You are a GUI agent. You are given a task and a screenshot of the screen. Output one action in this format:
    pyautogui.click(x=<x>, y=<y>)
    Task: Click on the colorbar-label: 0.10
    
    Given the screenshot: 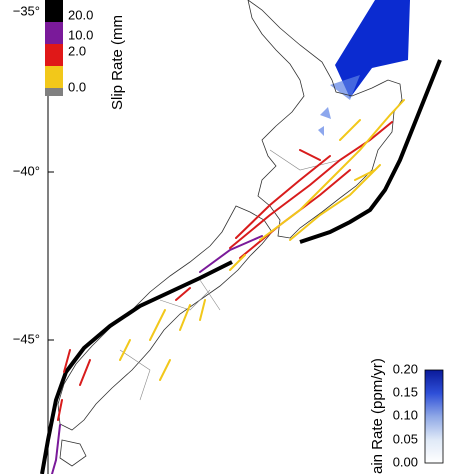 What is the action you would take?
    pyautogui.click(x=405, y=414)
    